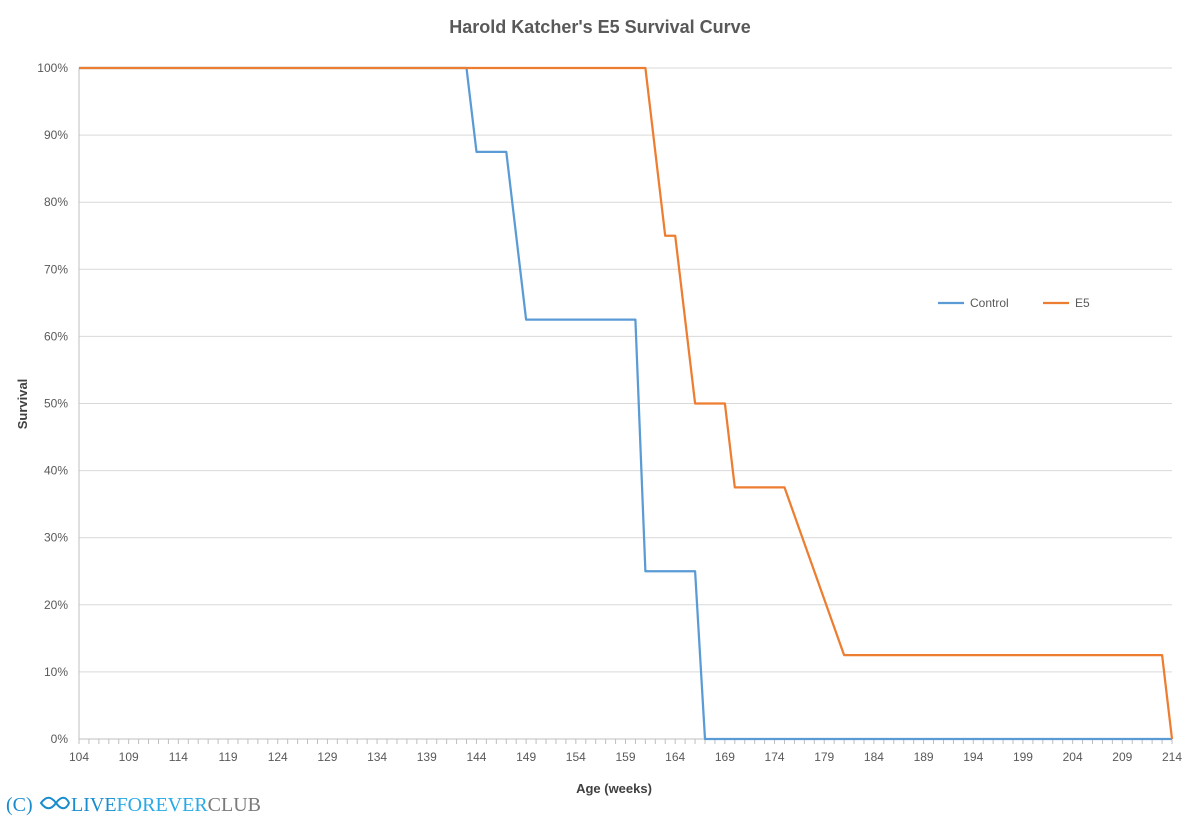 This screenshot has height=827, width=1200. Describe the element at coordinates (178, 757) in the screenshot. I see `x-tick-label: 114` at that location.